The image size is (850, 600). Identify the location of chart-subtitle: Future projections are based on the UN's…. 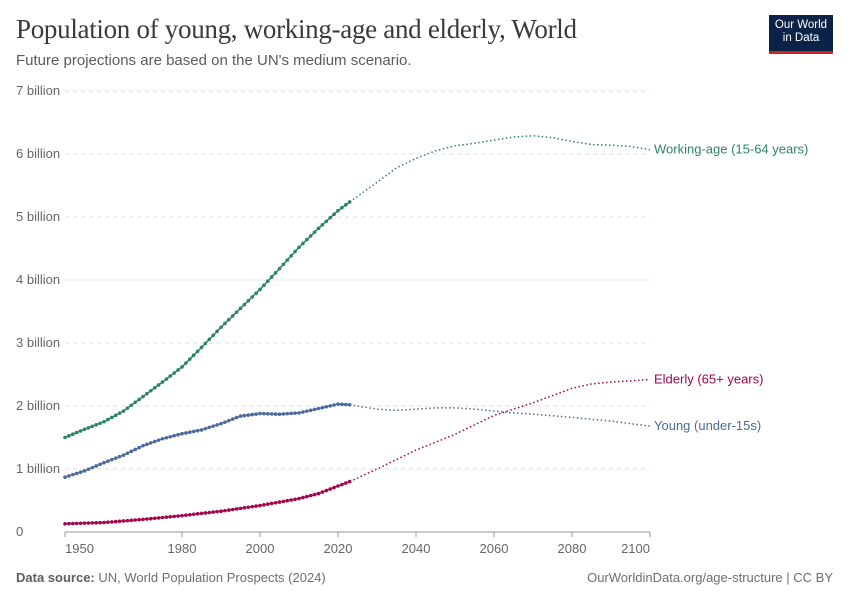
(214, 60).